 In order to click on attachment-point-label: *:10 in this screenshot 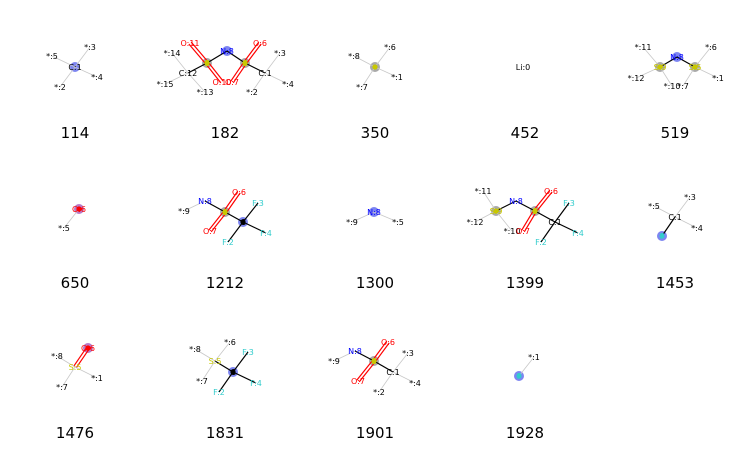, I will do `click(672, 86)`.